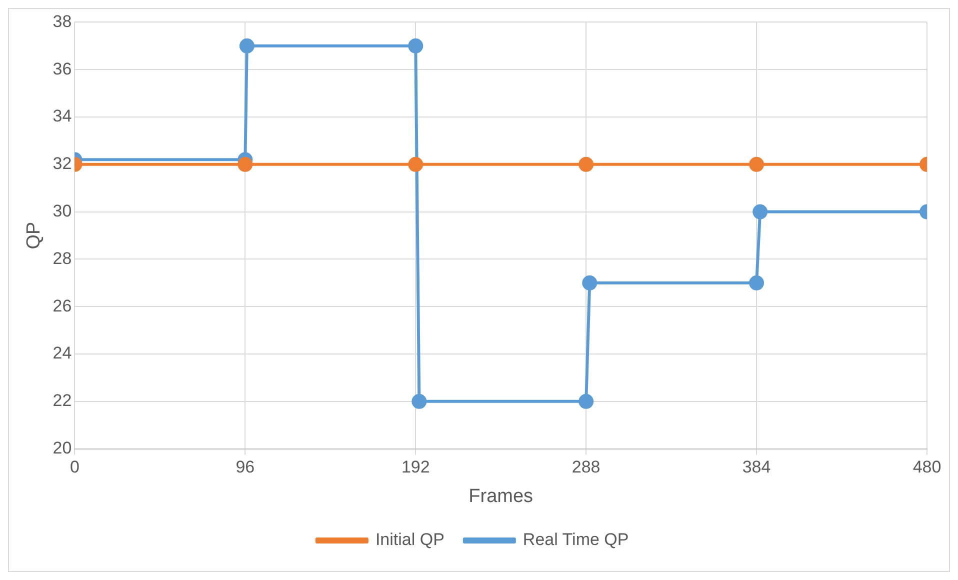 The height and width of the screenshot is (580, 958). I want to click on y-tick-label: 36, so click(62, 68).